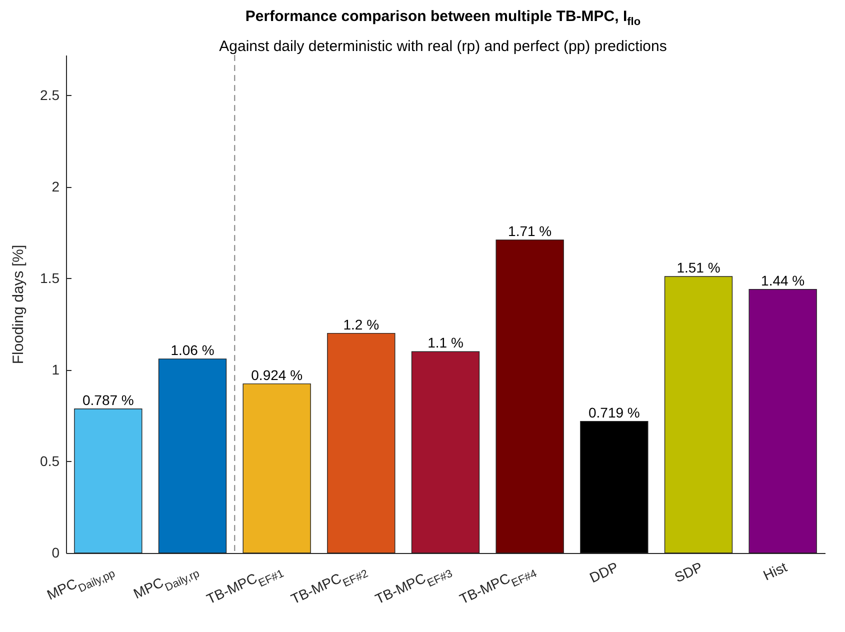 The width and height of the screenshot is (845, 632). Describe the element at coordinates (50, 278) in the screenshot. I see `y-tick-label: 1.5` at that location.